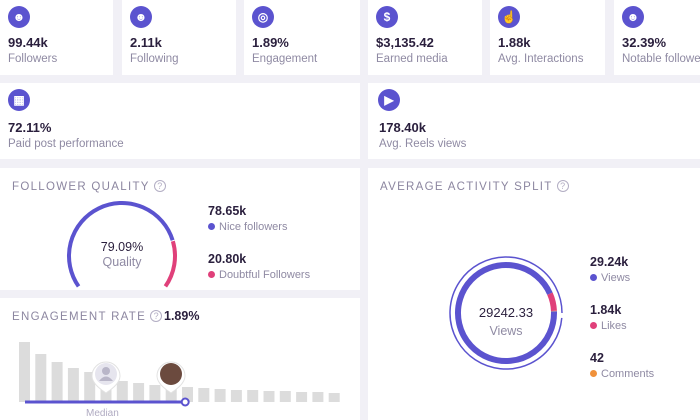  I want to click on section-title: AVERAGE ACTIVITY SPLIT?, so click(474, 186).